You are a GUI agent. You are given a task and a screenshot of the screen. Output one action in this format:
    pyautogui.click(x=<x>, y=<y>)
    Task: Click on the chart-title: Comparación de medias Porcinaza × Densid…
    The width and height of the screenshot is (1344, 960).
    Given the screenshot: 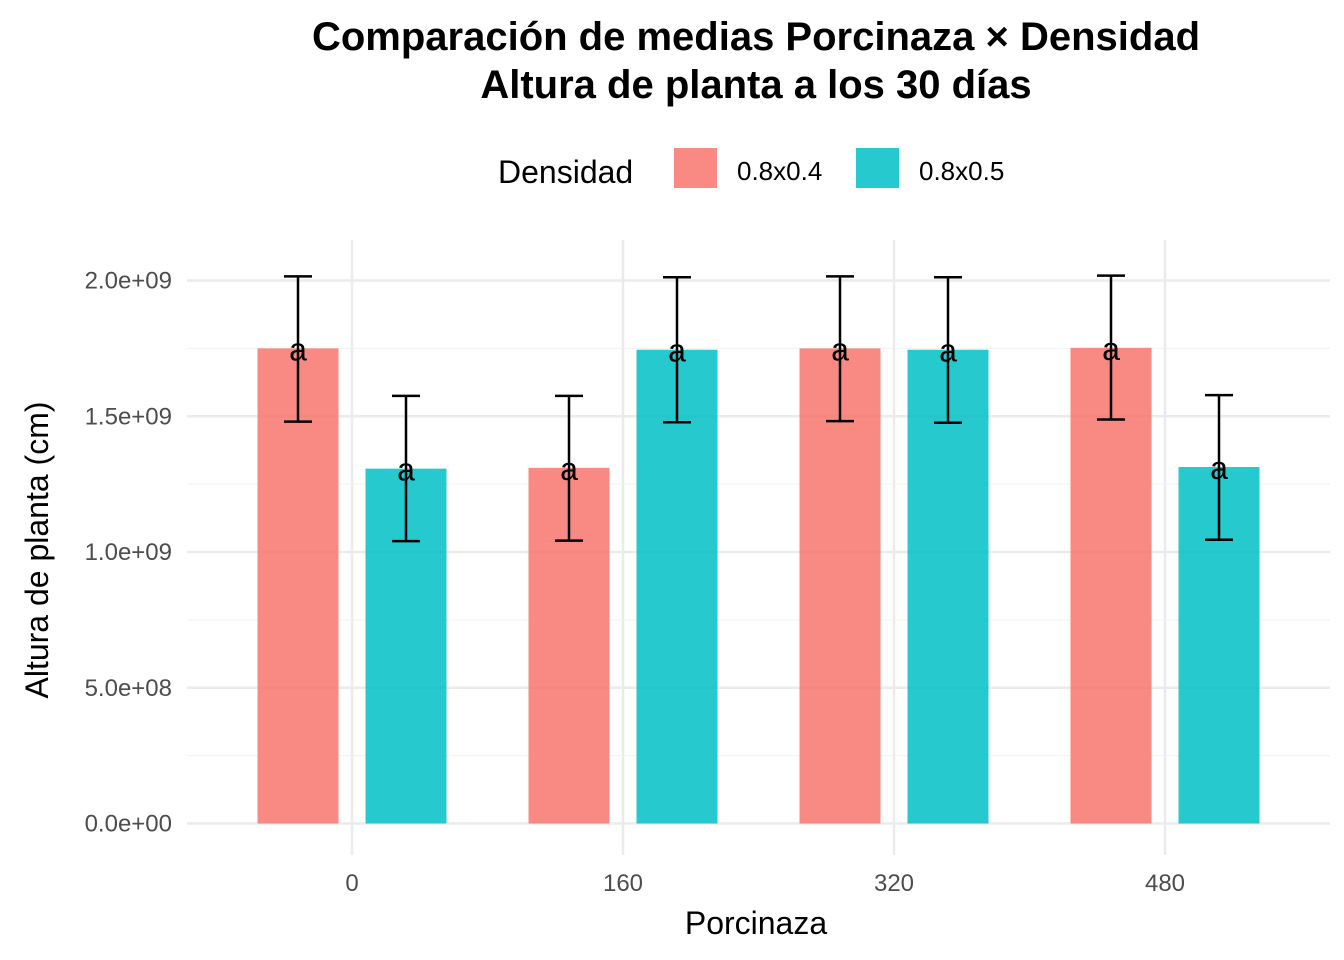 What is the action you would take?
    pyautogui.click(x=756, y=37)
    